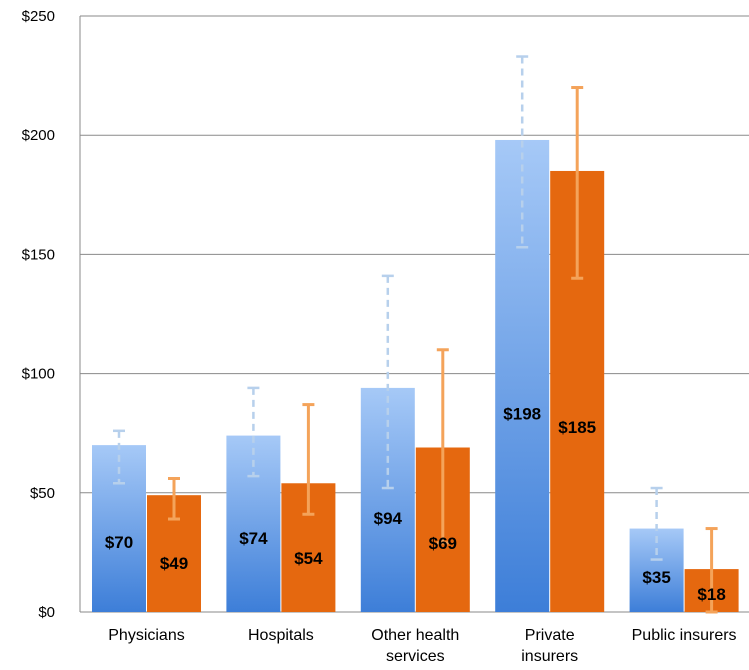 The height and width of the screenshot is (670, 749). What do you see at coordinates (281, 635) in the screenshot?
I see `category-label: Hospitals` at bounding box center [281, 635].